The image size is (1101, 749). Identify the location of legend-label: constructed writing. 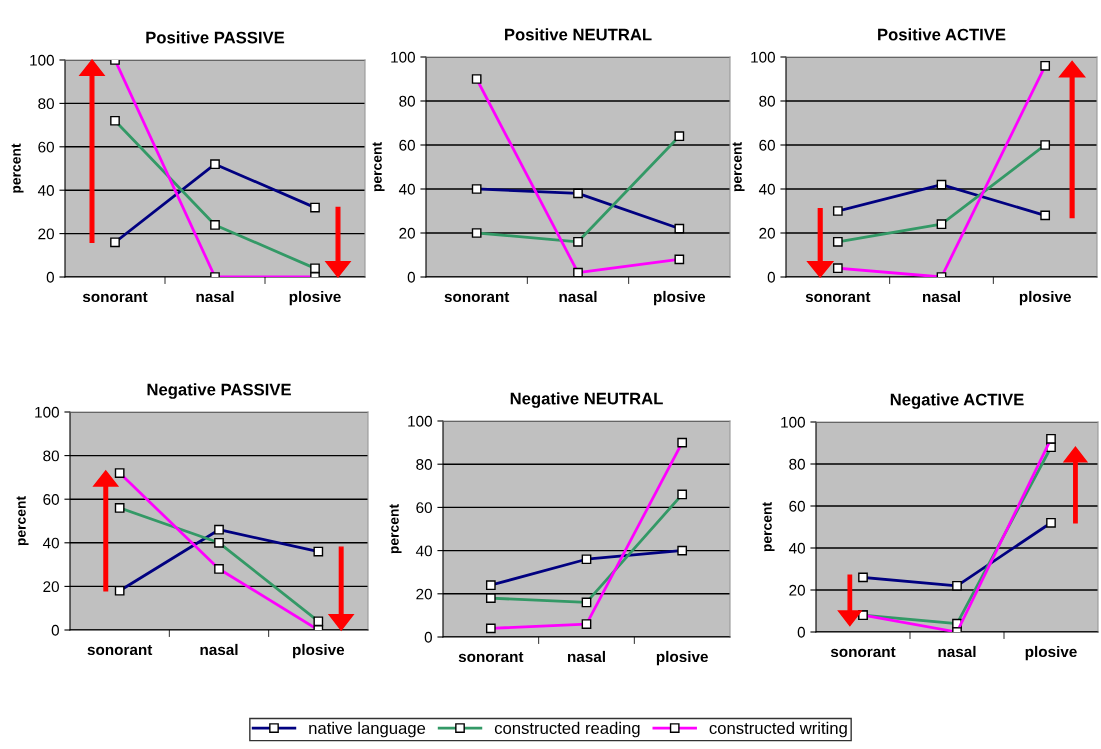
(778, 729).